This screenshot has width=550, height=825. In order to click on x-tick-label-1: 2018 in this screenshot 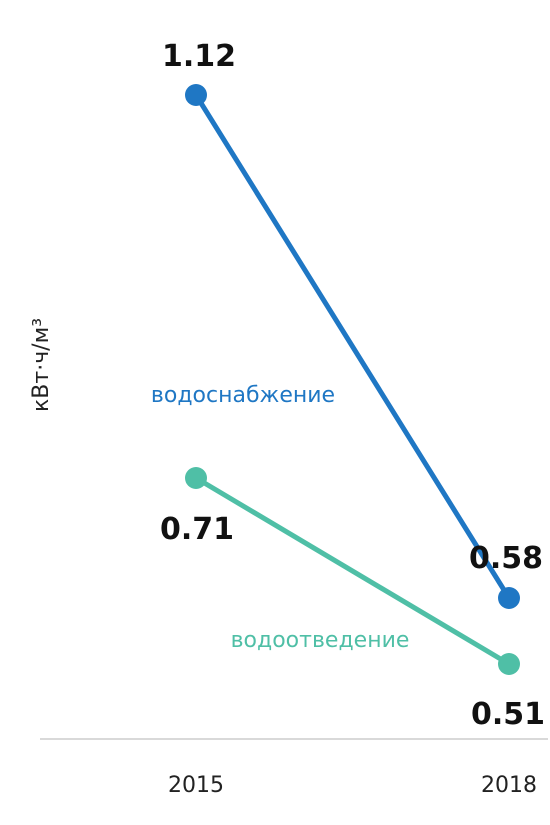, I will do `click(509, 785)`.